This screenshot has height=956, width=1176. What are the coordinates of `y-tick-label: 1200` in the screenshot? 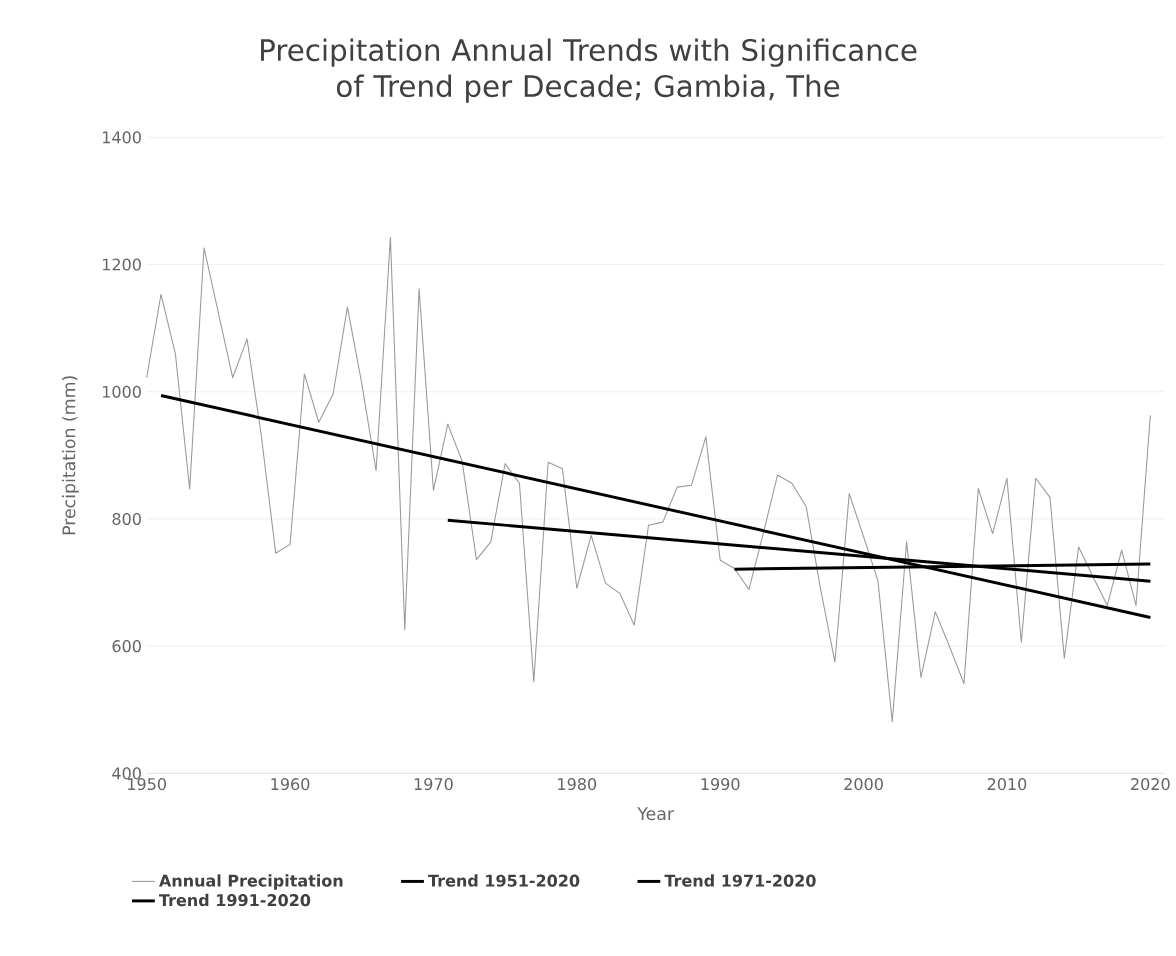 It's located at (122, 264).